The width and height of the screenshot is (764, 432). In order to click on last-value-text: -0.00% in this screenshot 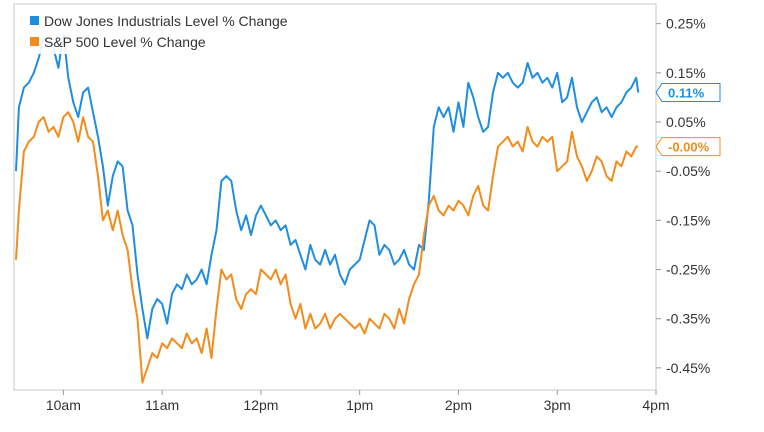, I will do `click(689, 147)`.